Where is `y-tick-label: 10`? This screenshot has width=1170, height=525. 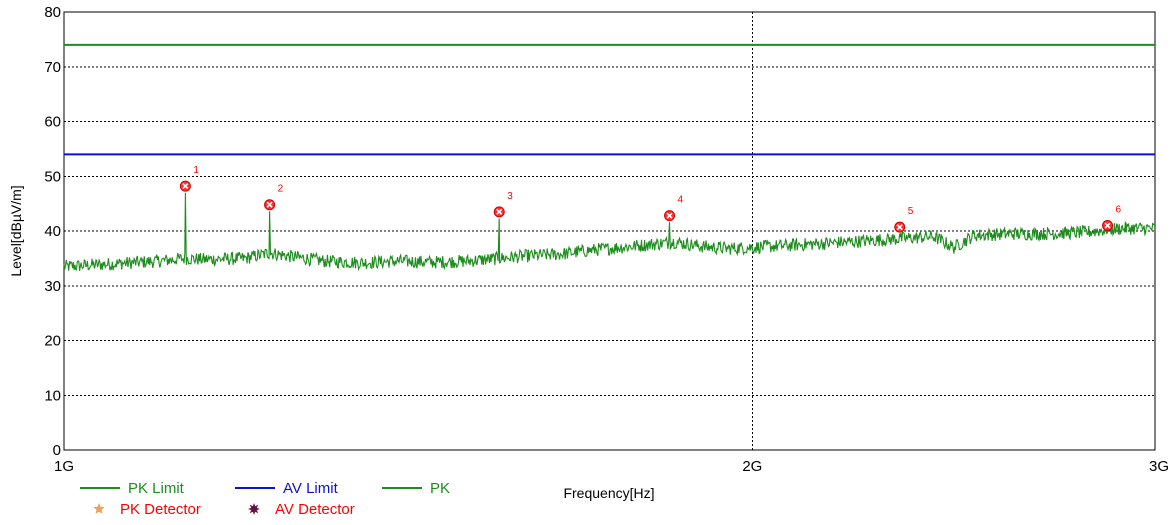 y-tick-label: 10 is located at coordinates (52, 395).